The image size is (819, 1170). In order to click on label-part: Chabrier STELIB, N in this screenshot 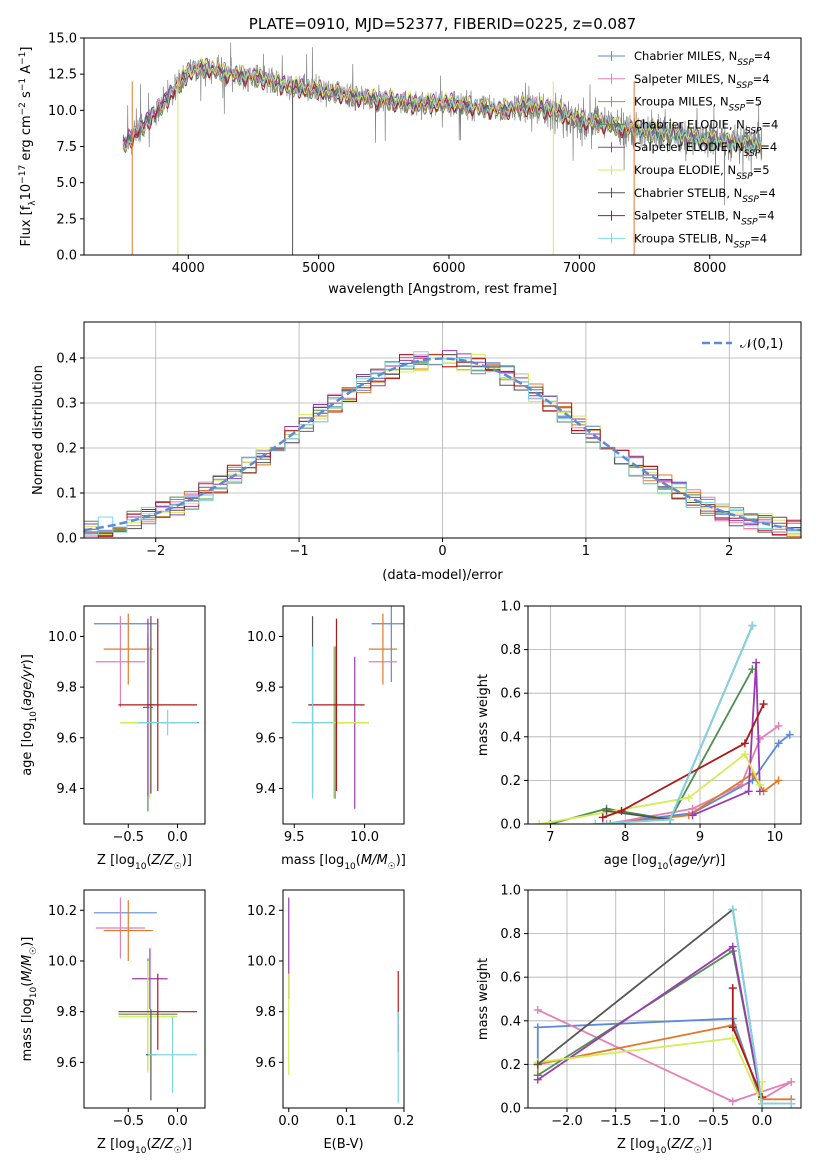, I will do `click(688, 193)`.